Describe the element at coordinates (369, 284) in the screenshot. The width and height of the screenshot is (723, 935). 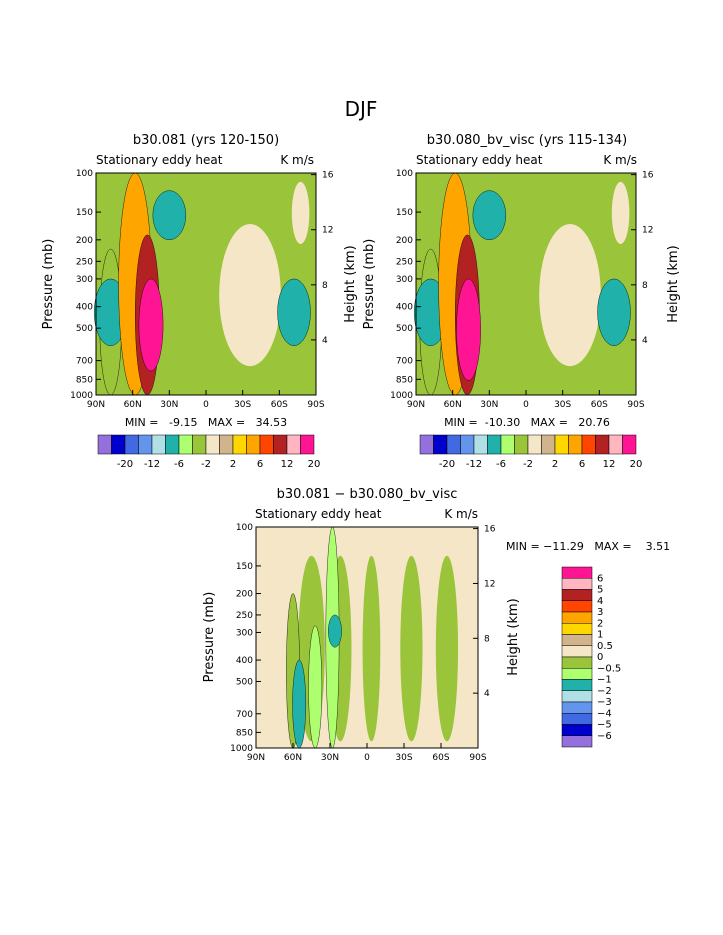
I see `panel-2-ylabel: Pressure (mb)` at that location.